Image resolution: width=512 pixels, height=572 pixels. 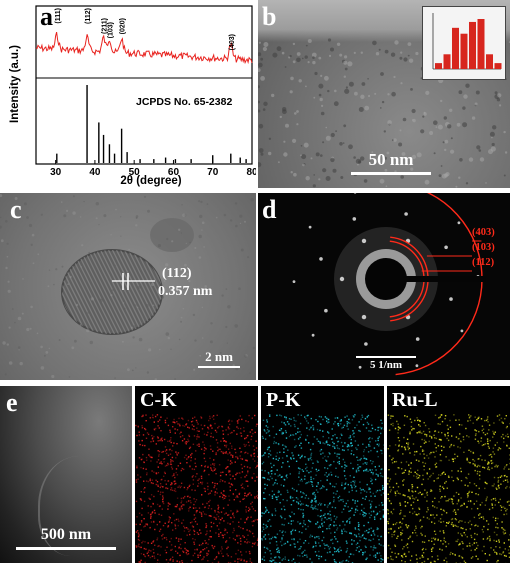 What do you see at coordinates (79, 506) in the screenshot?
I see `haadf-flake-edge` at bounding box center [79, 506].